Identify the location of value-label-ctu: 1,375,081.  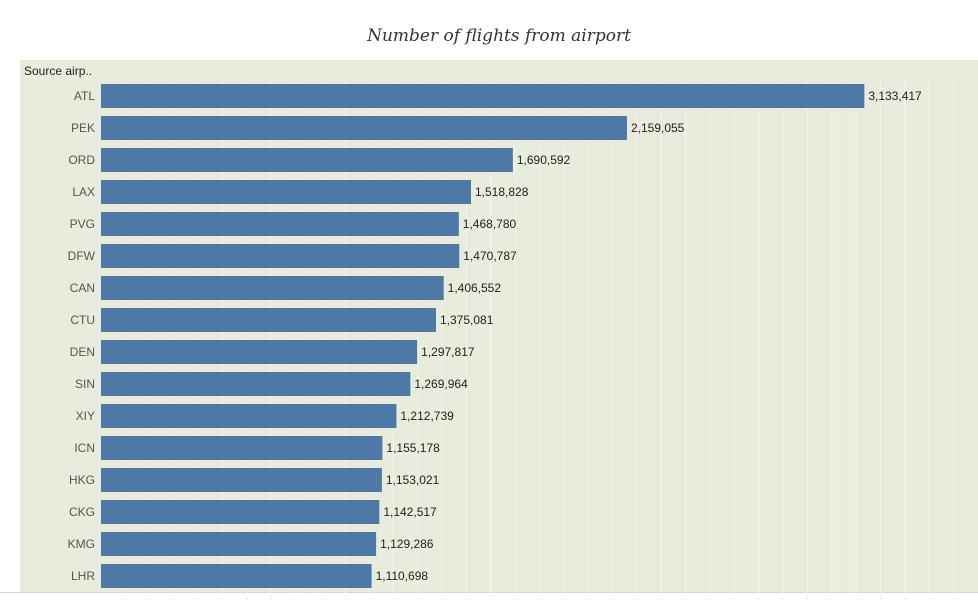
(467, 320).